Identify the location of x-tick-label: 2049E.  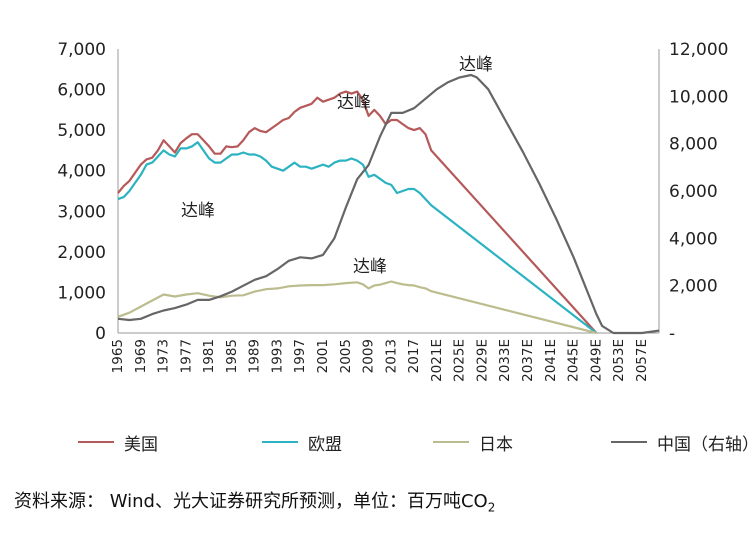
(596, 360).